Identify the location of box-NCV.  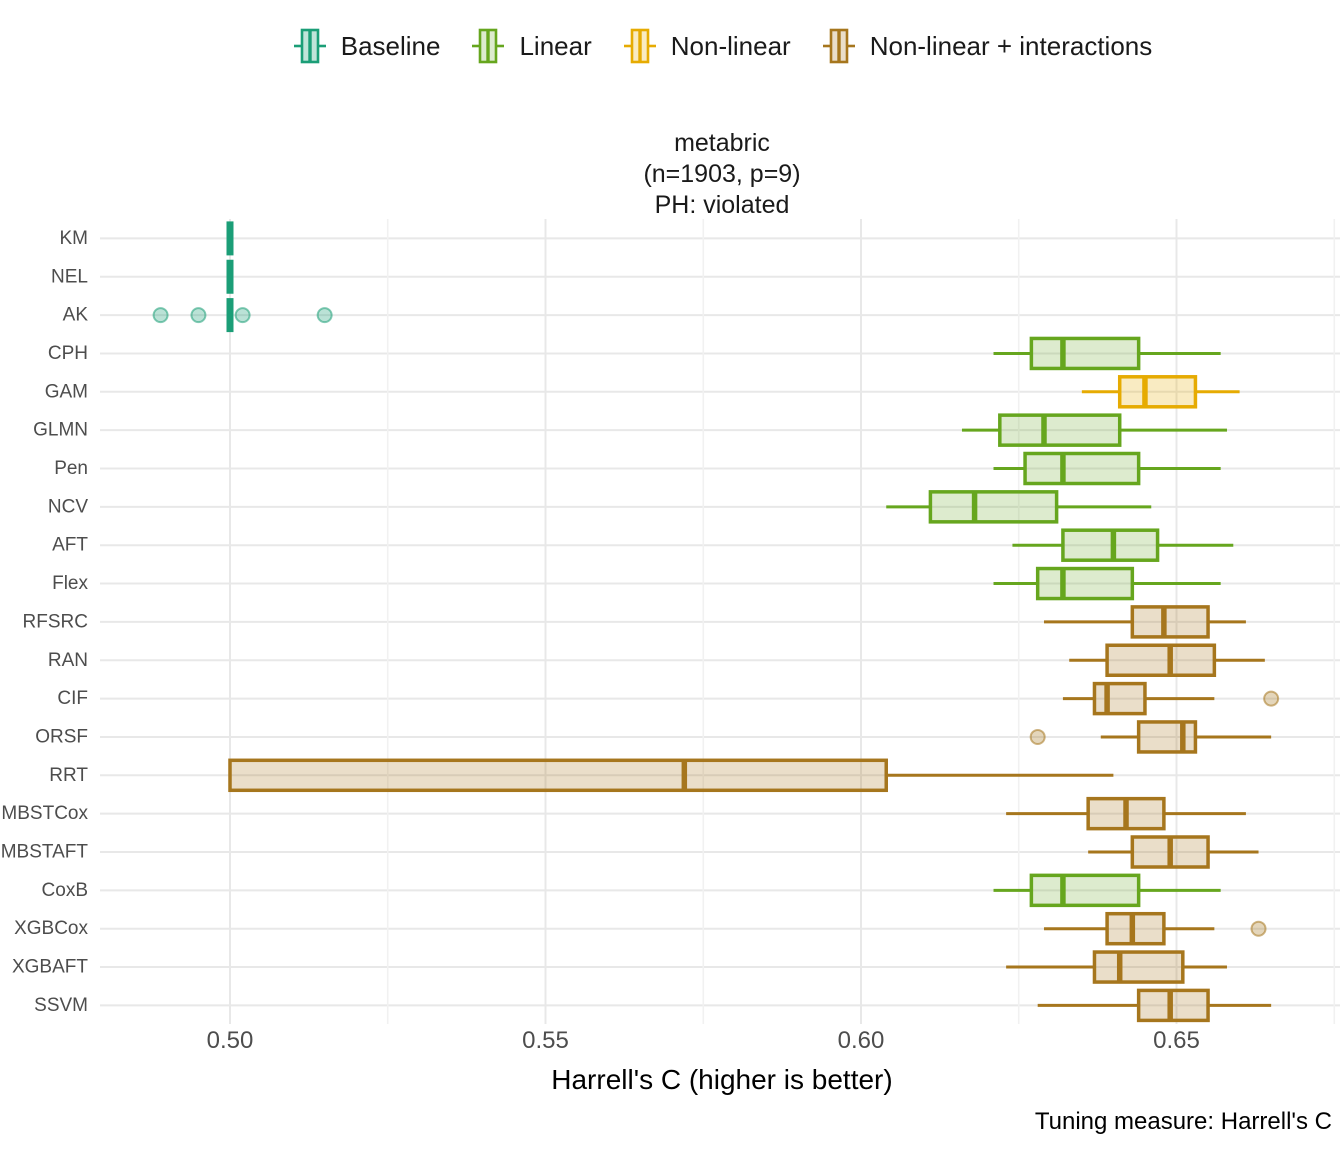
(993, 507).